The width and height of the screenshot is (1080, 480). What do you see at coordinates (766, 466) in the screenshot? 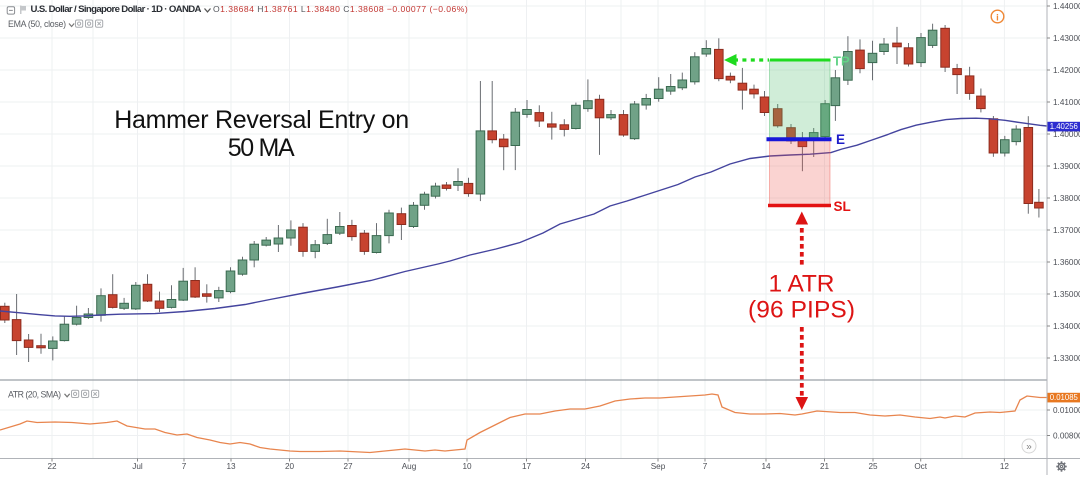
I see `svg-text: 14` at bounding box center [766, 466].